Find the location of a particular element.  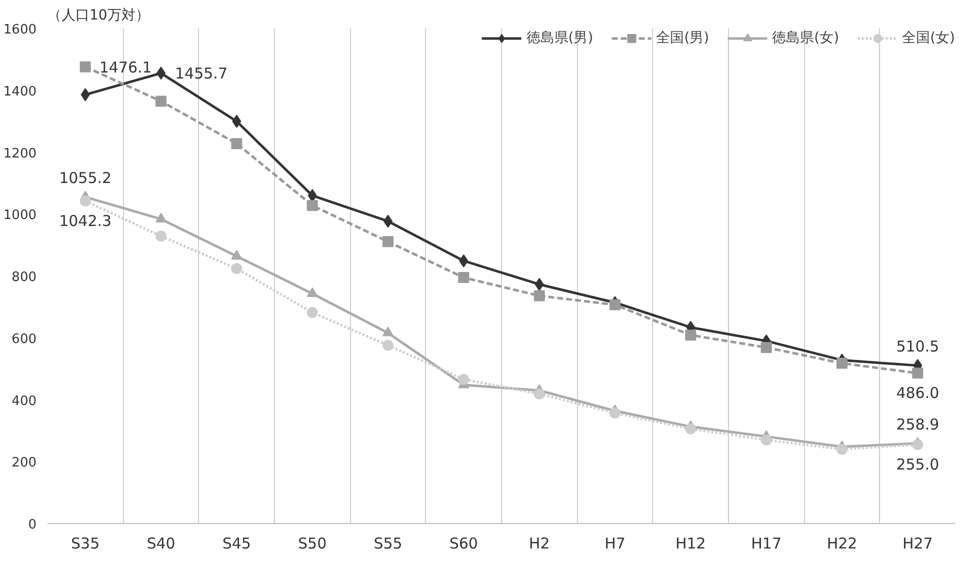

x-tick-label: H2 is located at coordinates (539, 543).